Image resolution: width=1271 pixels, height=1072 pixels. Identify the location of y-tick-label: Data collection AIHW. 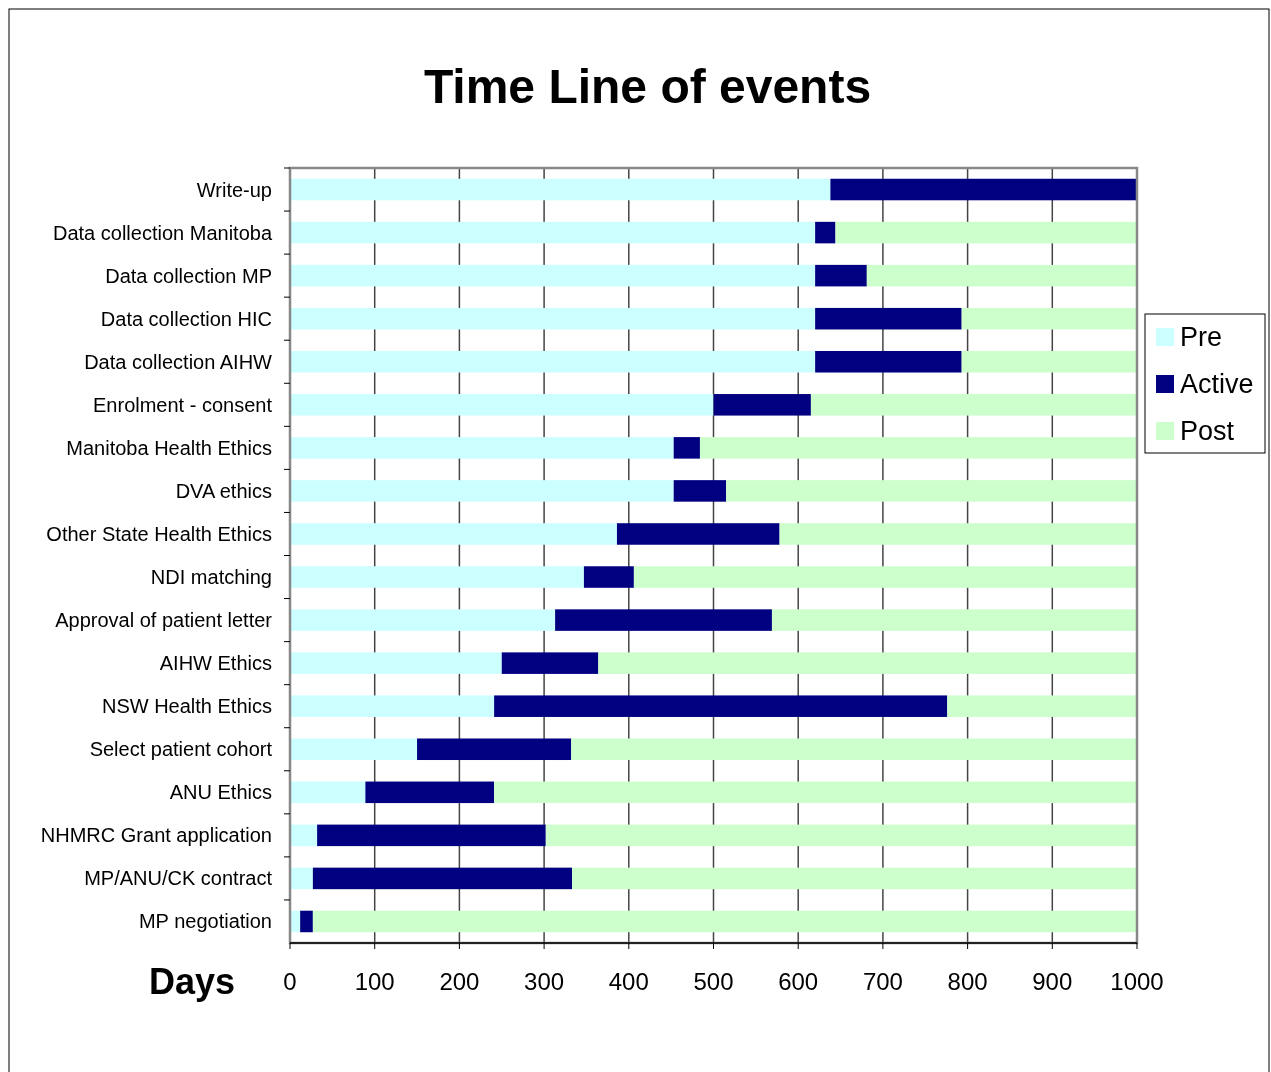
(178, 361).